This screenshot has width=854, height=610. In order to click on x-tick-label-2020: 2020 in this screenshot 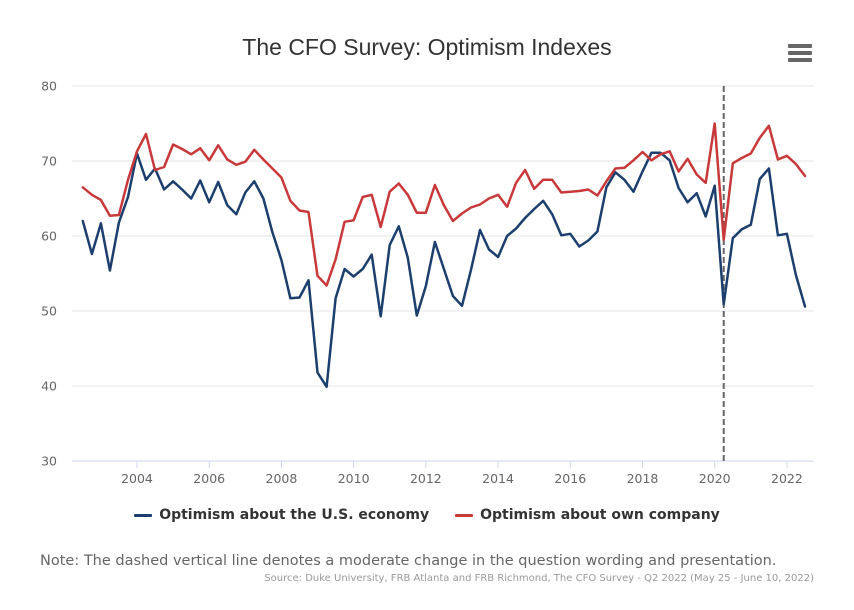, I will do `click(715, 478)`.